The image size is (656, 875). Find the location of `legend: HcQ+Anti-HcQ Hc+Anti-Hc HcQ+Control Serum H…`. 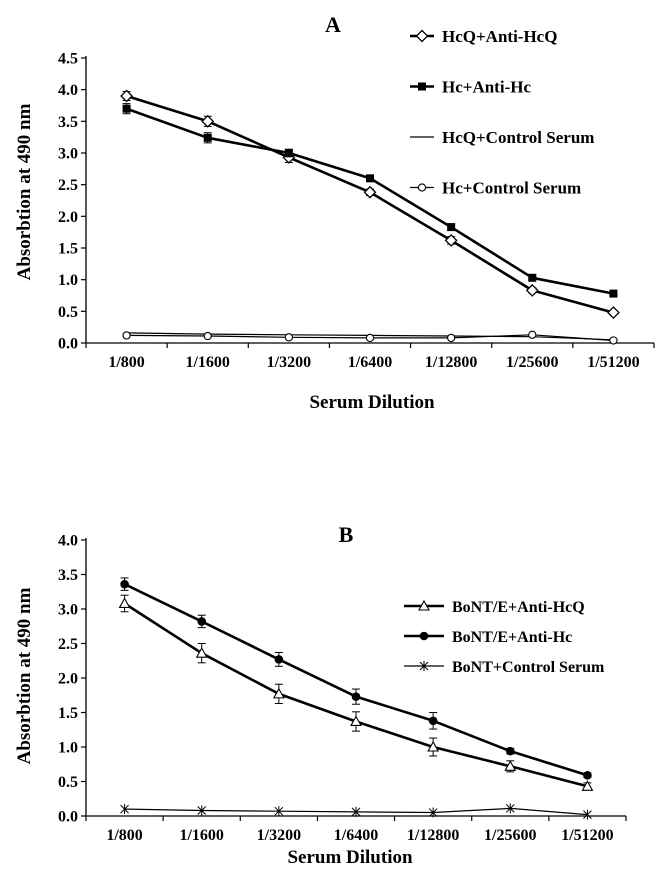

legend: HcQ+Anti-HcQ Hc+Anti-Hc HcQ+Control Serum H… is located at coordinates (502, 112).